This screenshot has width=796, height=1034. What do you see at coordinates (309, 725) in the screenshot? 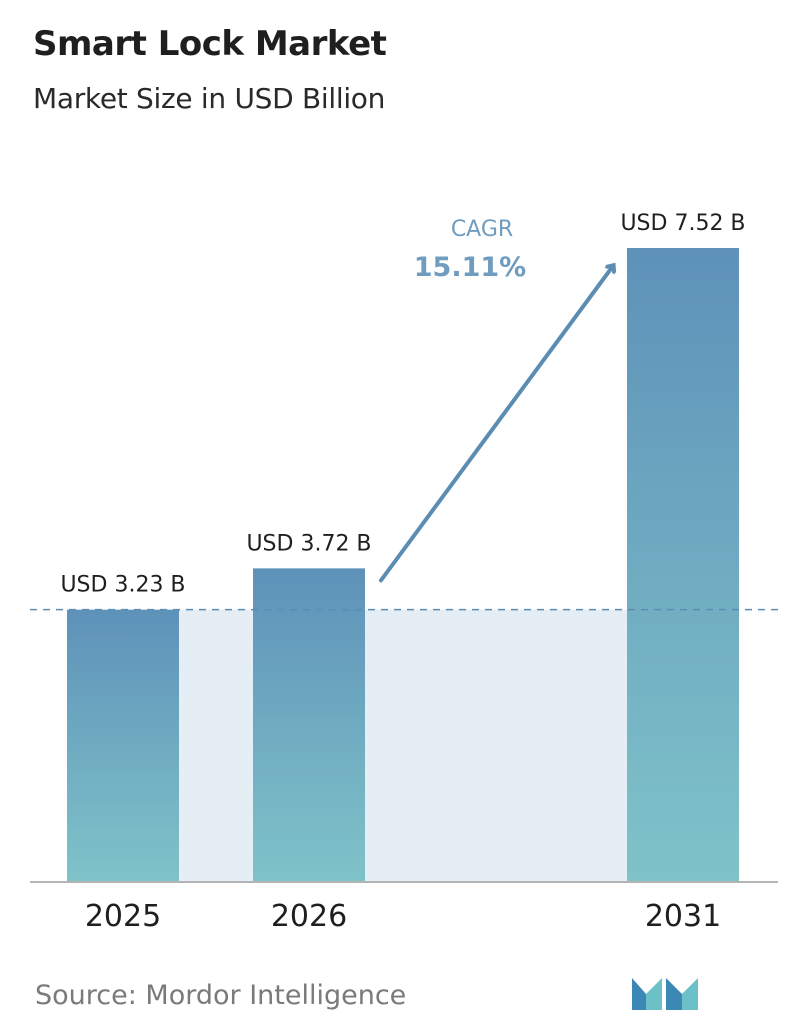
I see `bar-2026` at bounding box center [309, 725].